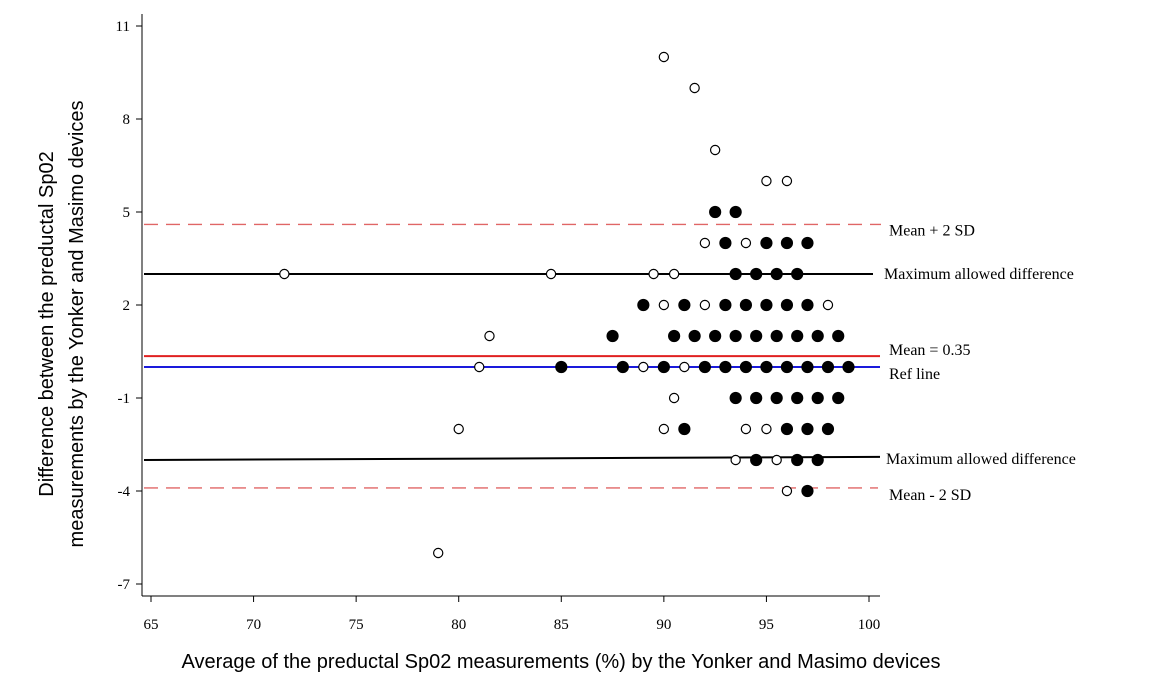 This screenshot has height=688, width=1154. What do you see at coordinates (930, 495) in the screenshot?
I see `reference-line-label: Mean - 2 SD` at bounding box center [930, 495].